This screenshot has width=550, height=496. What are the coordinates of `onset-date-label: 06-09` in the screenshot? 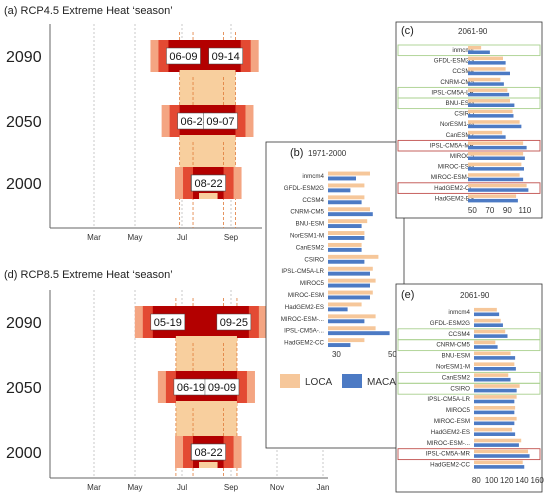 It's located at (183, 57).